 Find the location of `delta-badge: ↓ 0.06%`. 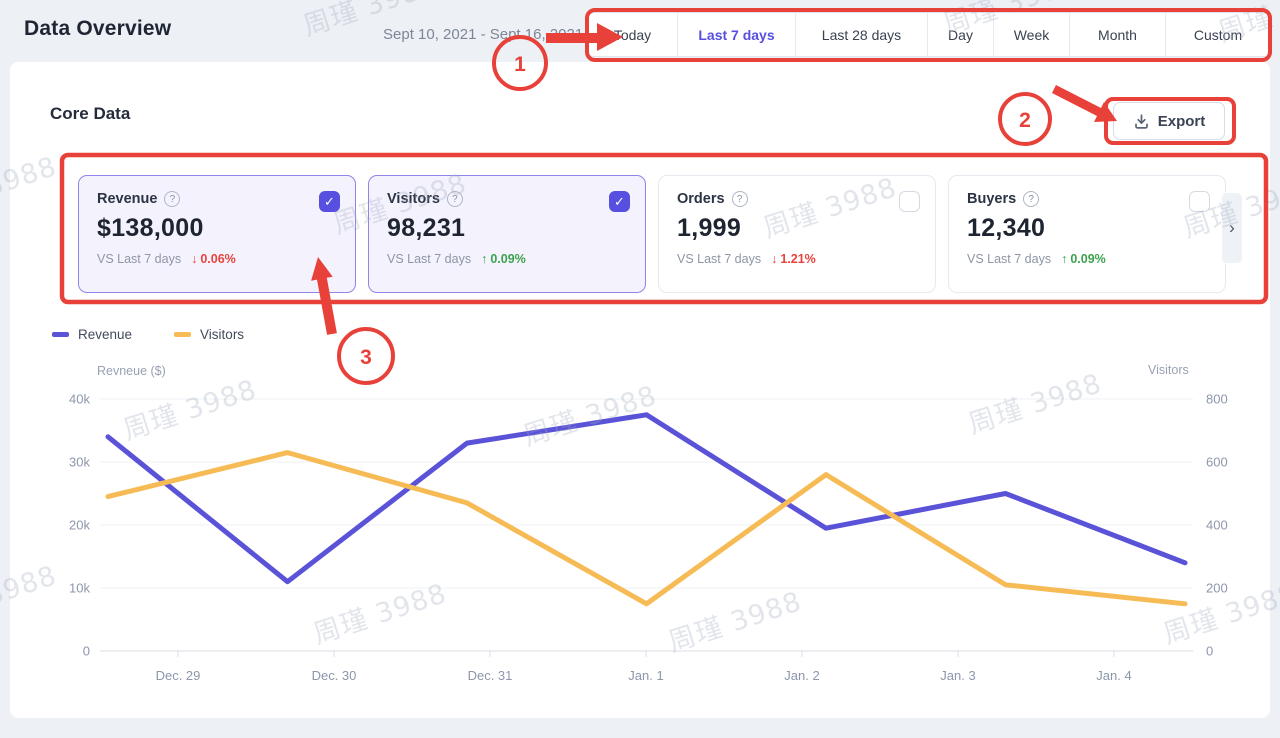

delta-badge: ↓ 0.06% is located at coordinates (213, 259).